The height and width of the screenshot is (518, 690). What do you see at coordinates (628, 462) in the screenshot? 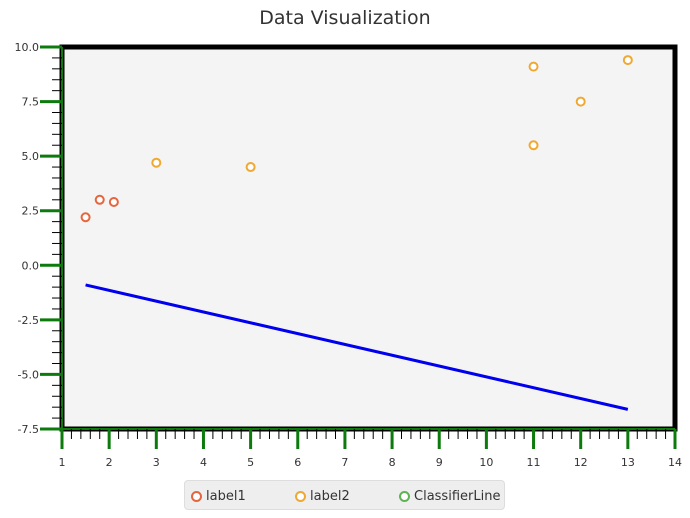
I see `x-tick-label: 13` at bounding box center [628, 462].